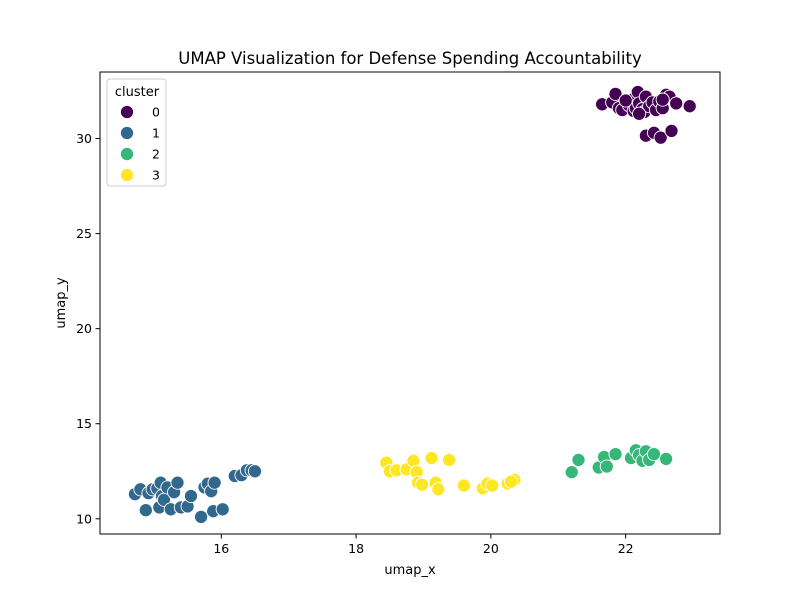 This screenshot has height=605, width=800. I want to click on legend-box, so click(136, 132).